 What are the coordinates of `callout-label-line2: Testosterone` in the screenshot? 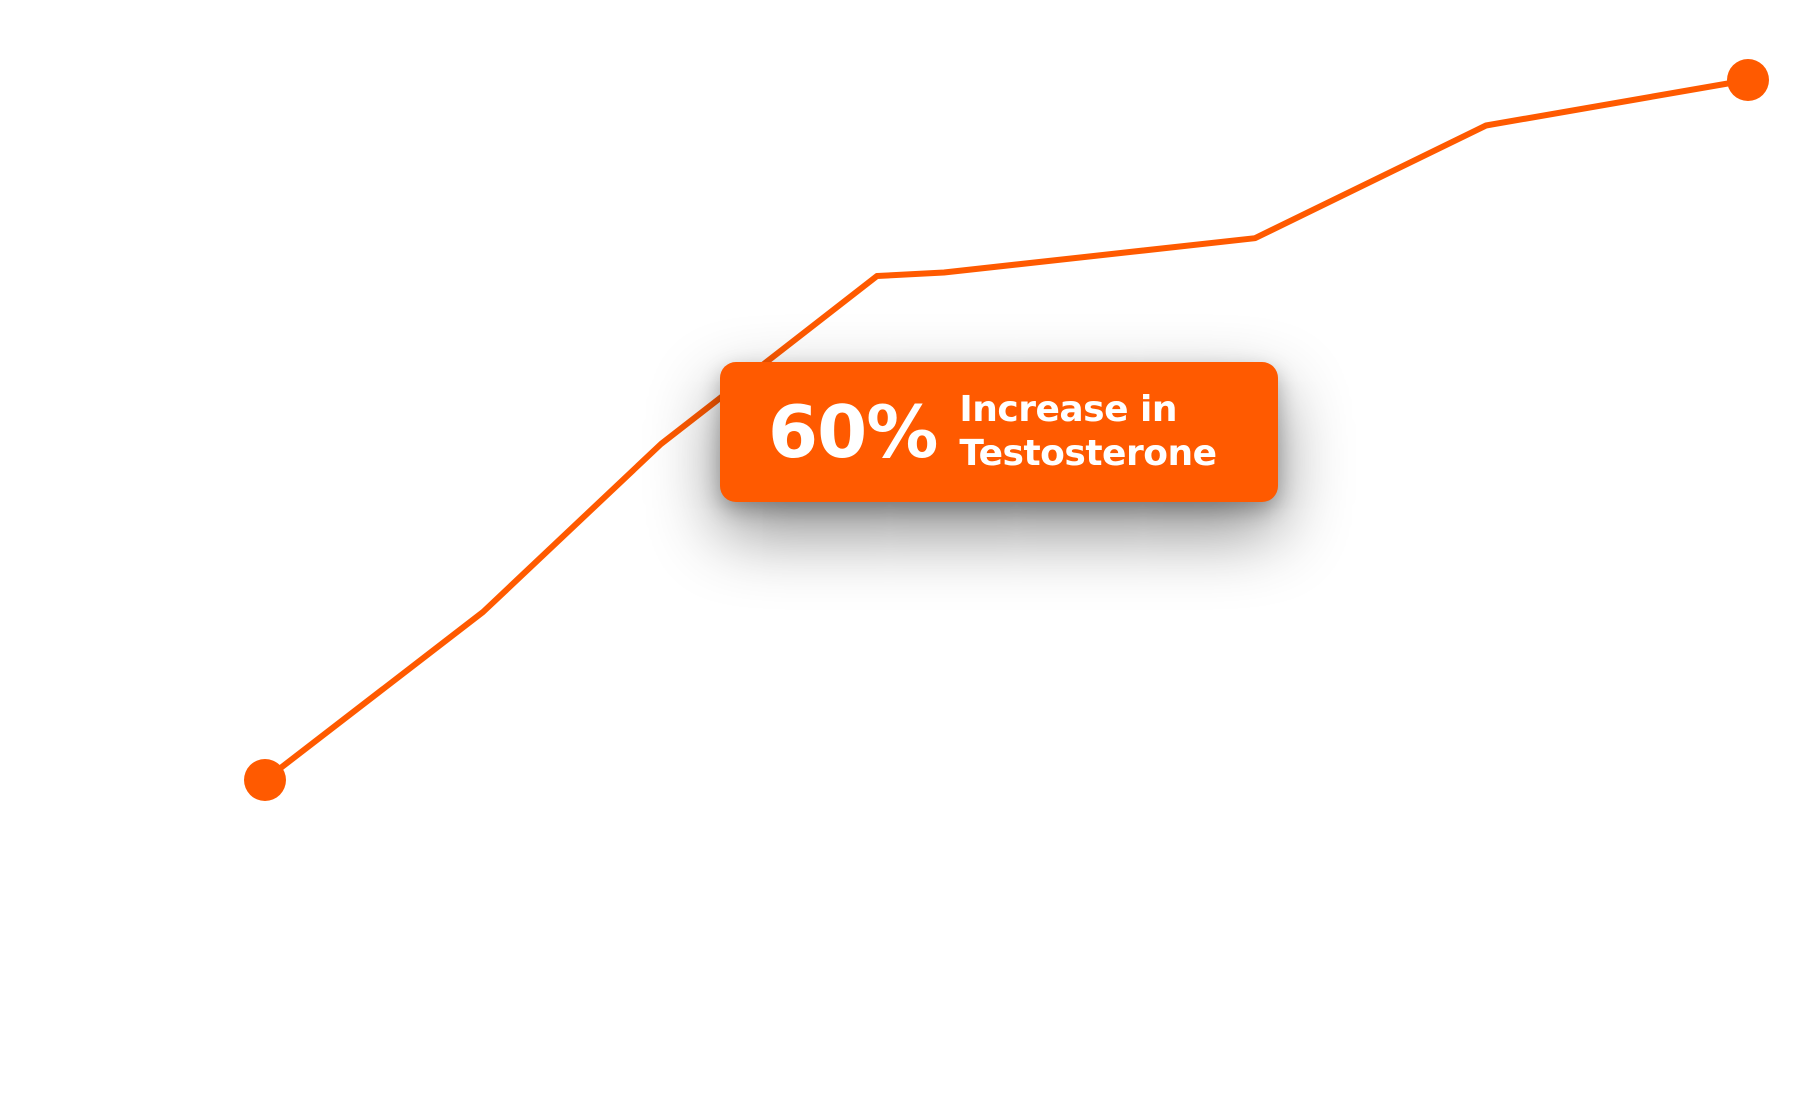 It's located at (1088, 453).